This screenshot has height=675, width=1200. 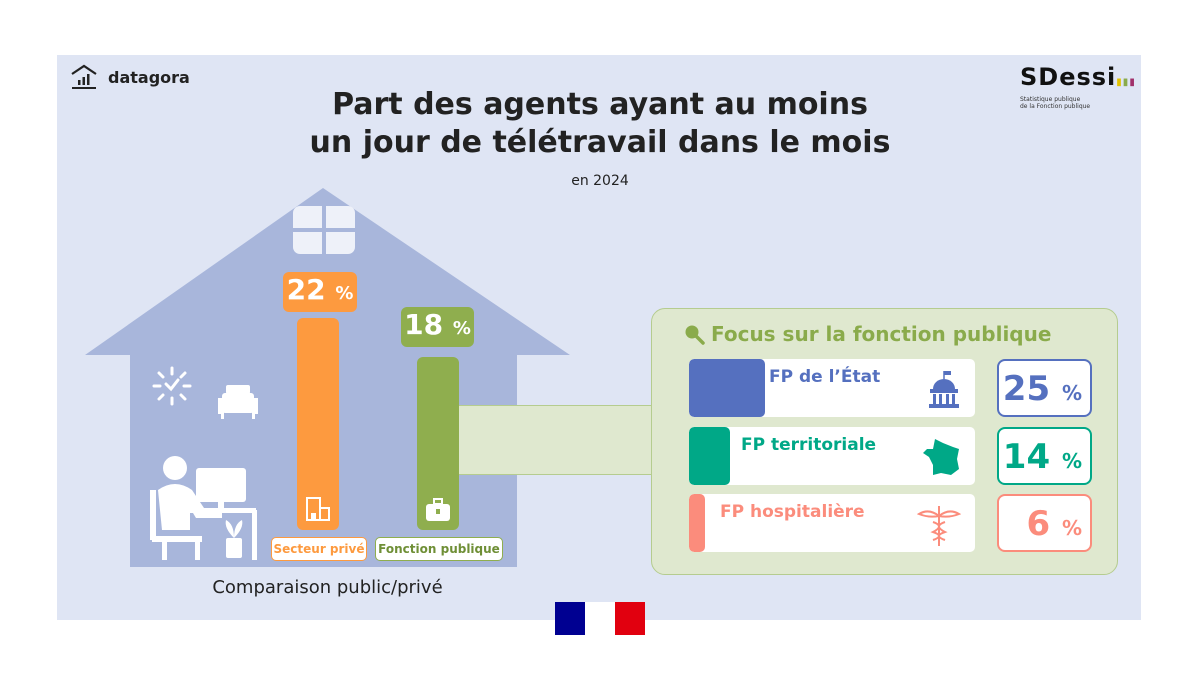 I want to click on focus-connector, so click(x=556, y=440).